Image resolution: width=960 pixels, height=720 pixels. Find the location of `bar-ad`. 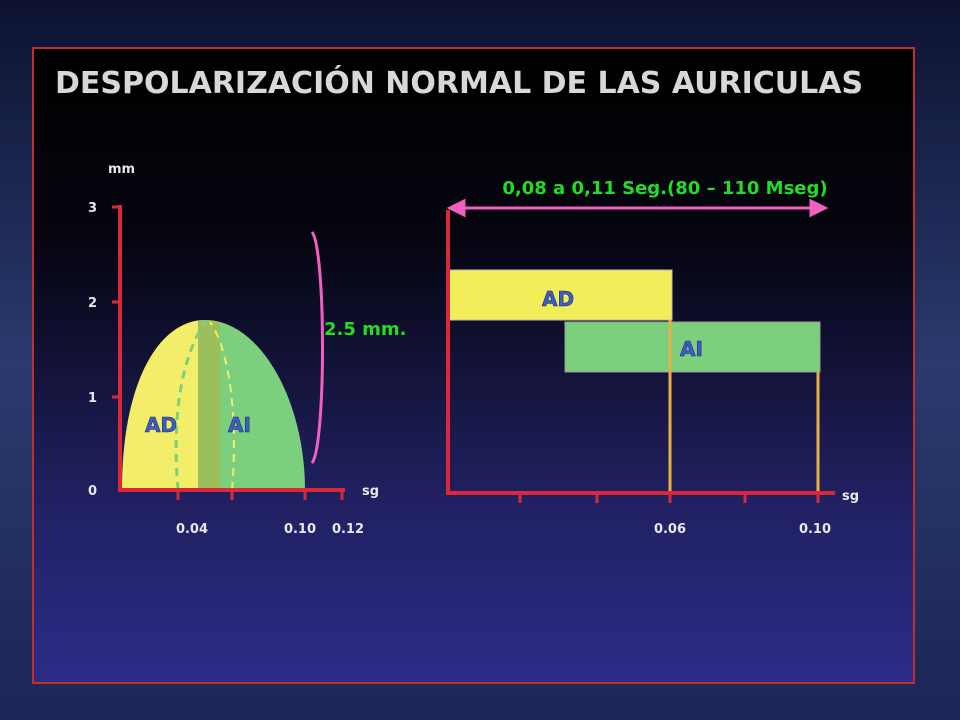

bar-ad is located at coordinates (560, 295).